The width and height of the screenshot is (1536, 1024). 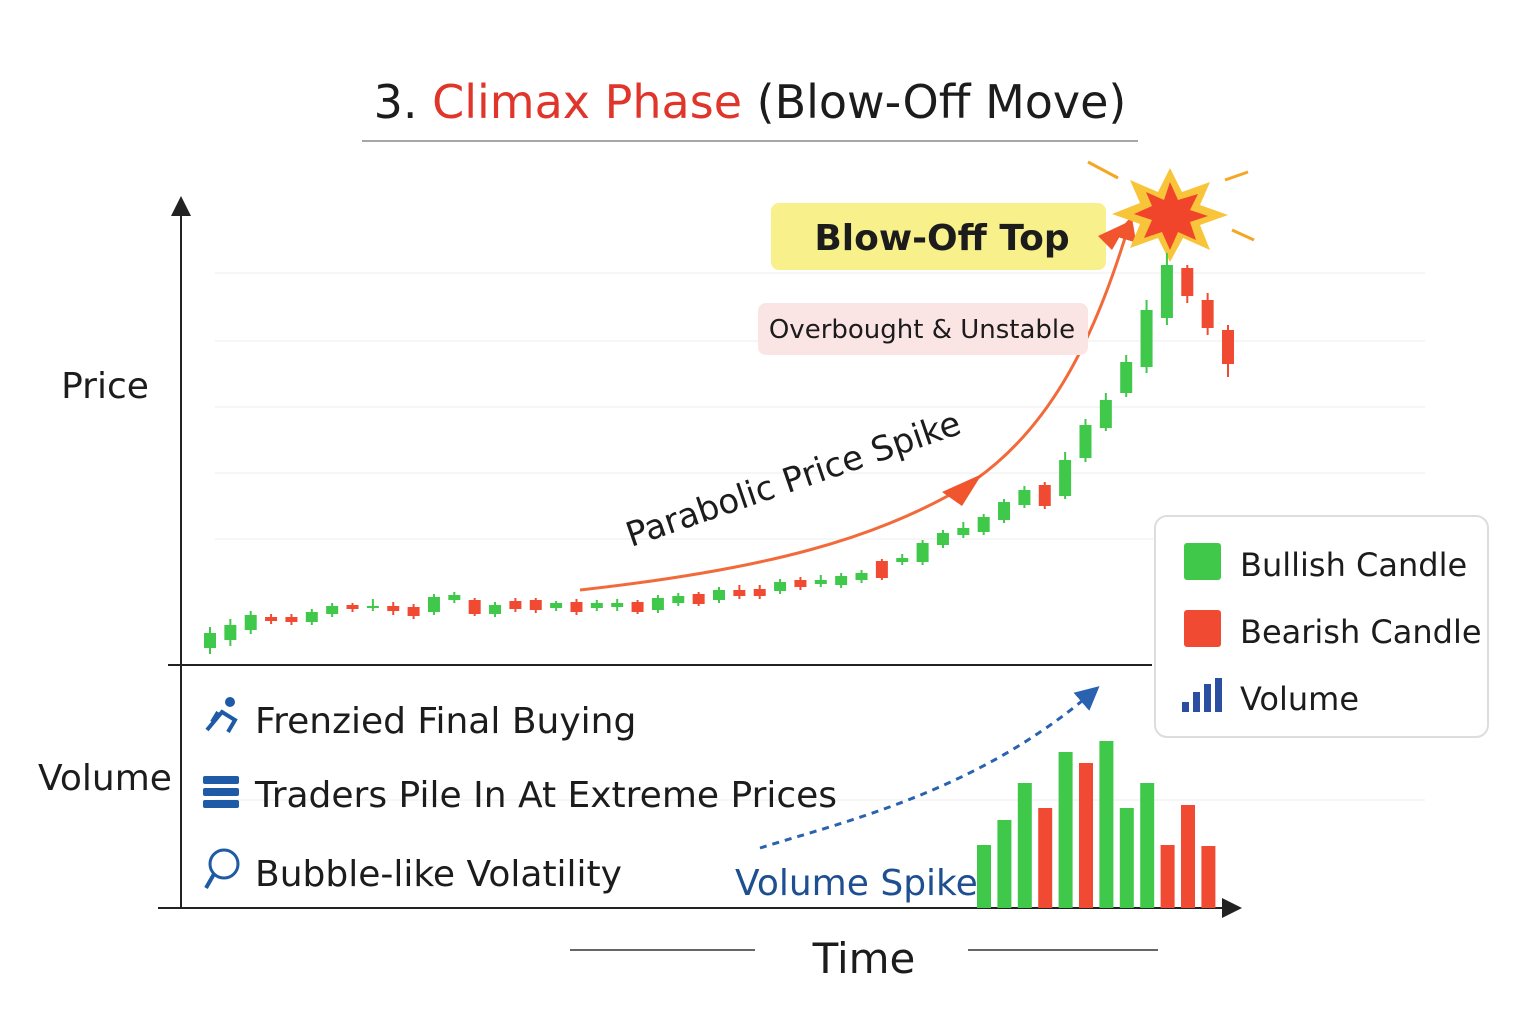 I want to click on y-label: Price, so click(x=105, y=386).